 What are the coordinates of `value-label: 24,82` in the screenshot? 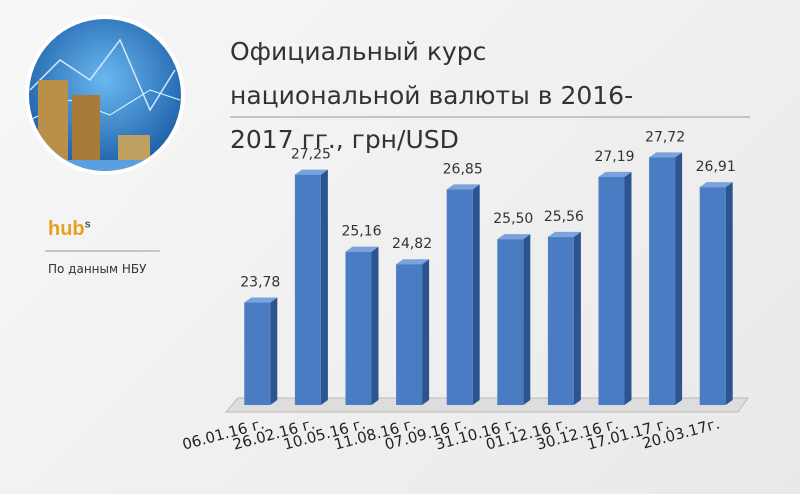 It's located at (412, 244).